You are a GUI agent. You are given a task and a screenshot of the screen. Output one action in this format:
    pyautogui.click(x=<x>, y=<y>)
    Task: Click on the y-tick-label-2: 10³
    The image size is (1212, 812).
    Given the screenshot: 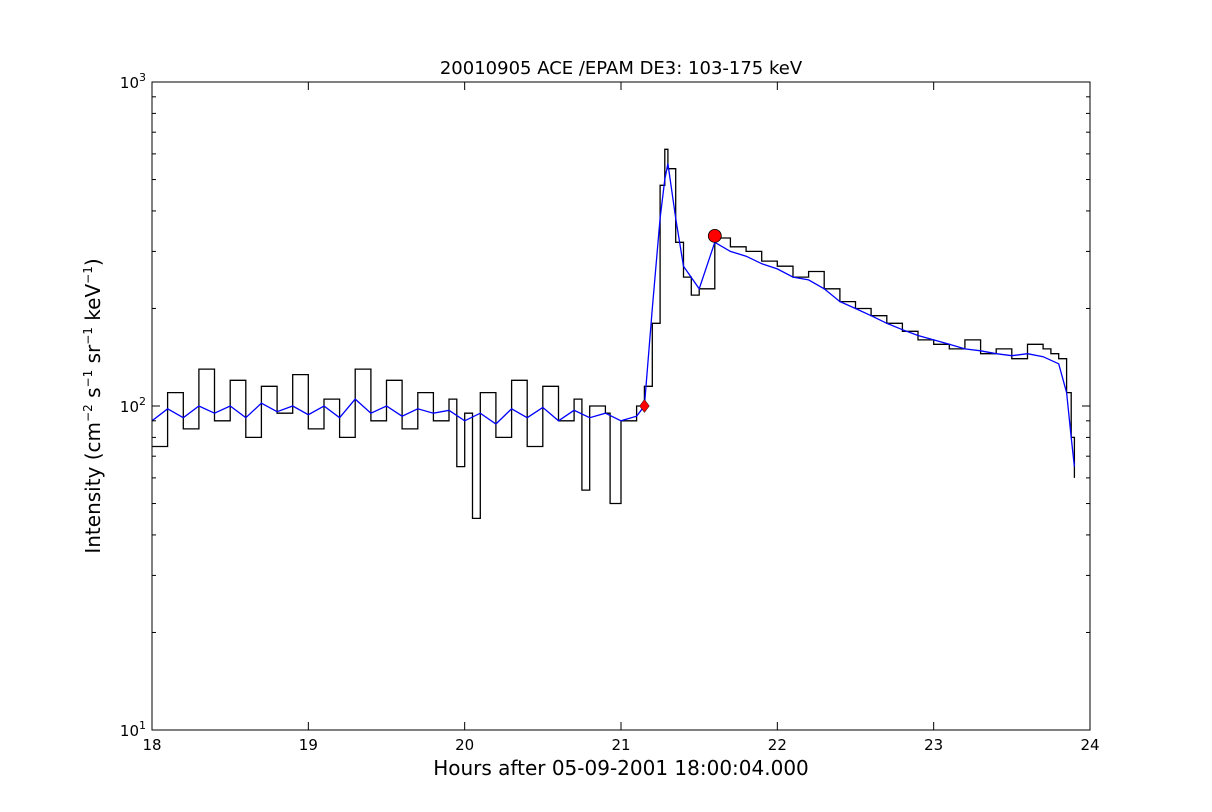 What is the action you would take?
    pyautogui.click(x=133, y=81)
    